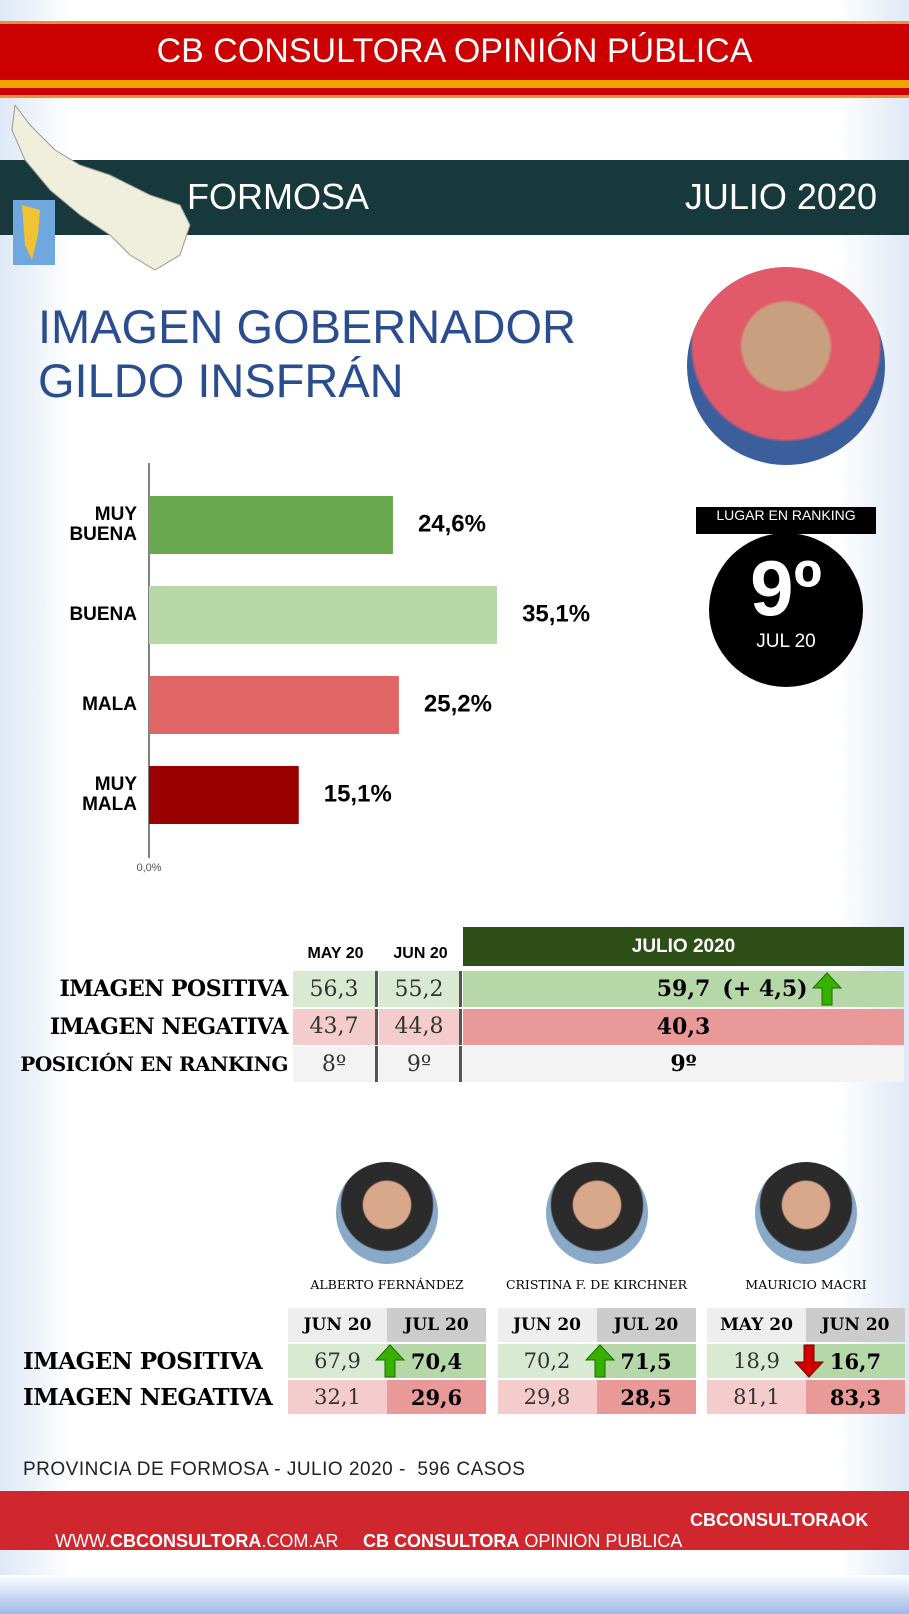 The width and height of the screenshot is (909, 1614). I want to click on ranking-label: LUGAR EN RANKING, so click(786, 515).